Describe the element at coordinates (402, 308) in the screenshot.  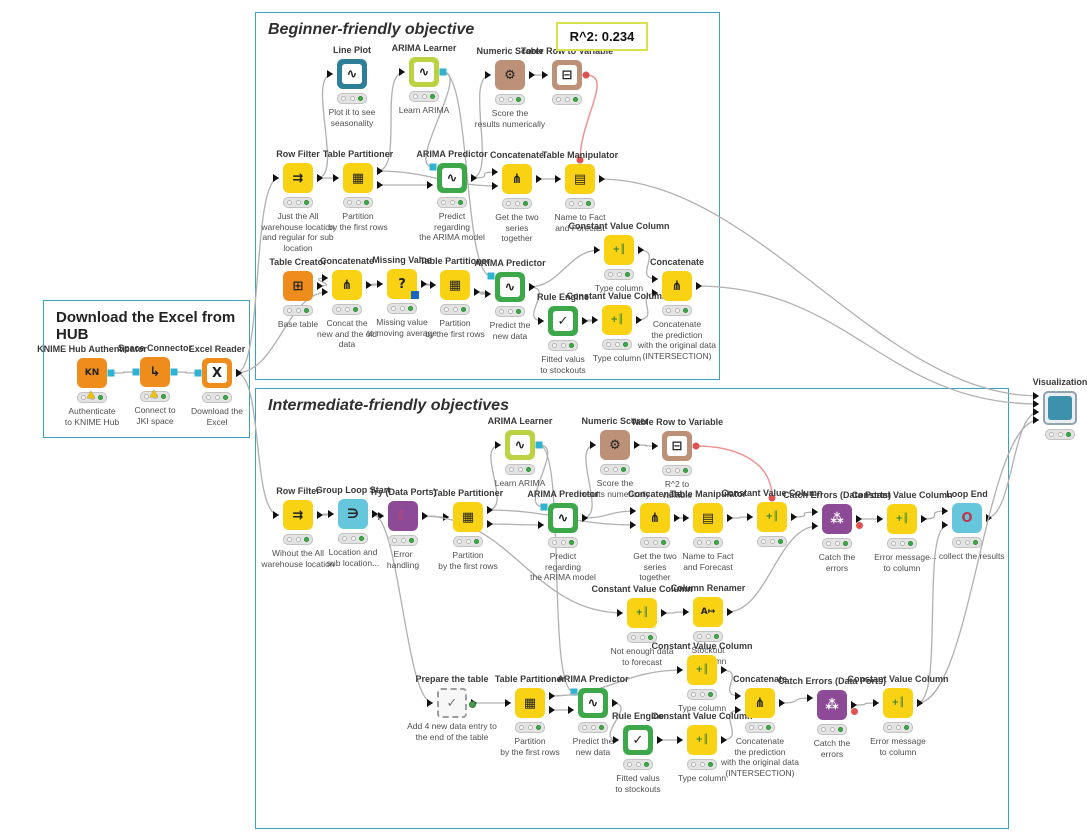
I see `status-gray-dot` at that location.